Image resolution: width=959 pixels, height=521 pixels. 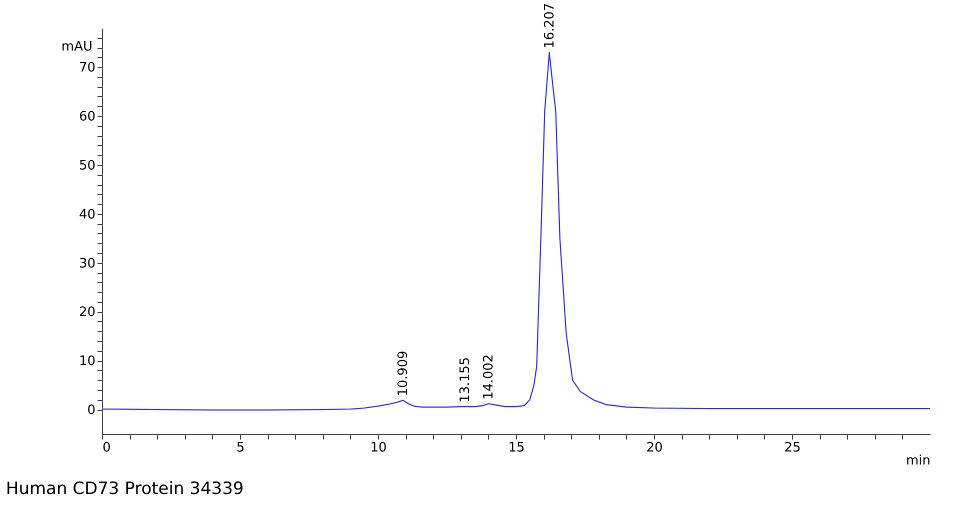 What do you see at coordinates (87, 68) in the screenshot?
I see `y-tick-label: 70` at bounding box center [87, 68].